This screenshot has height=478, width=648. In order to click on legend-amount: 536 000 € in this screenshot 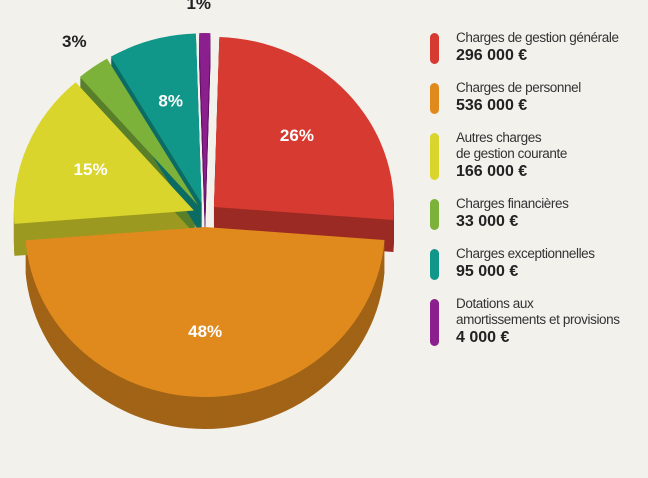, I will do `click(492, 105)`.